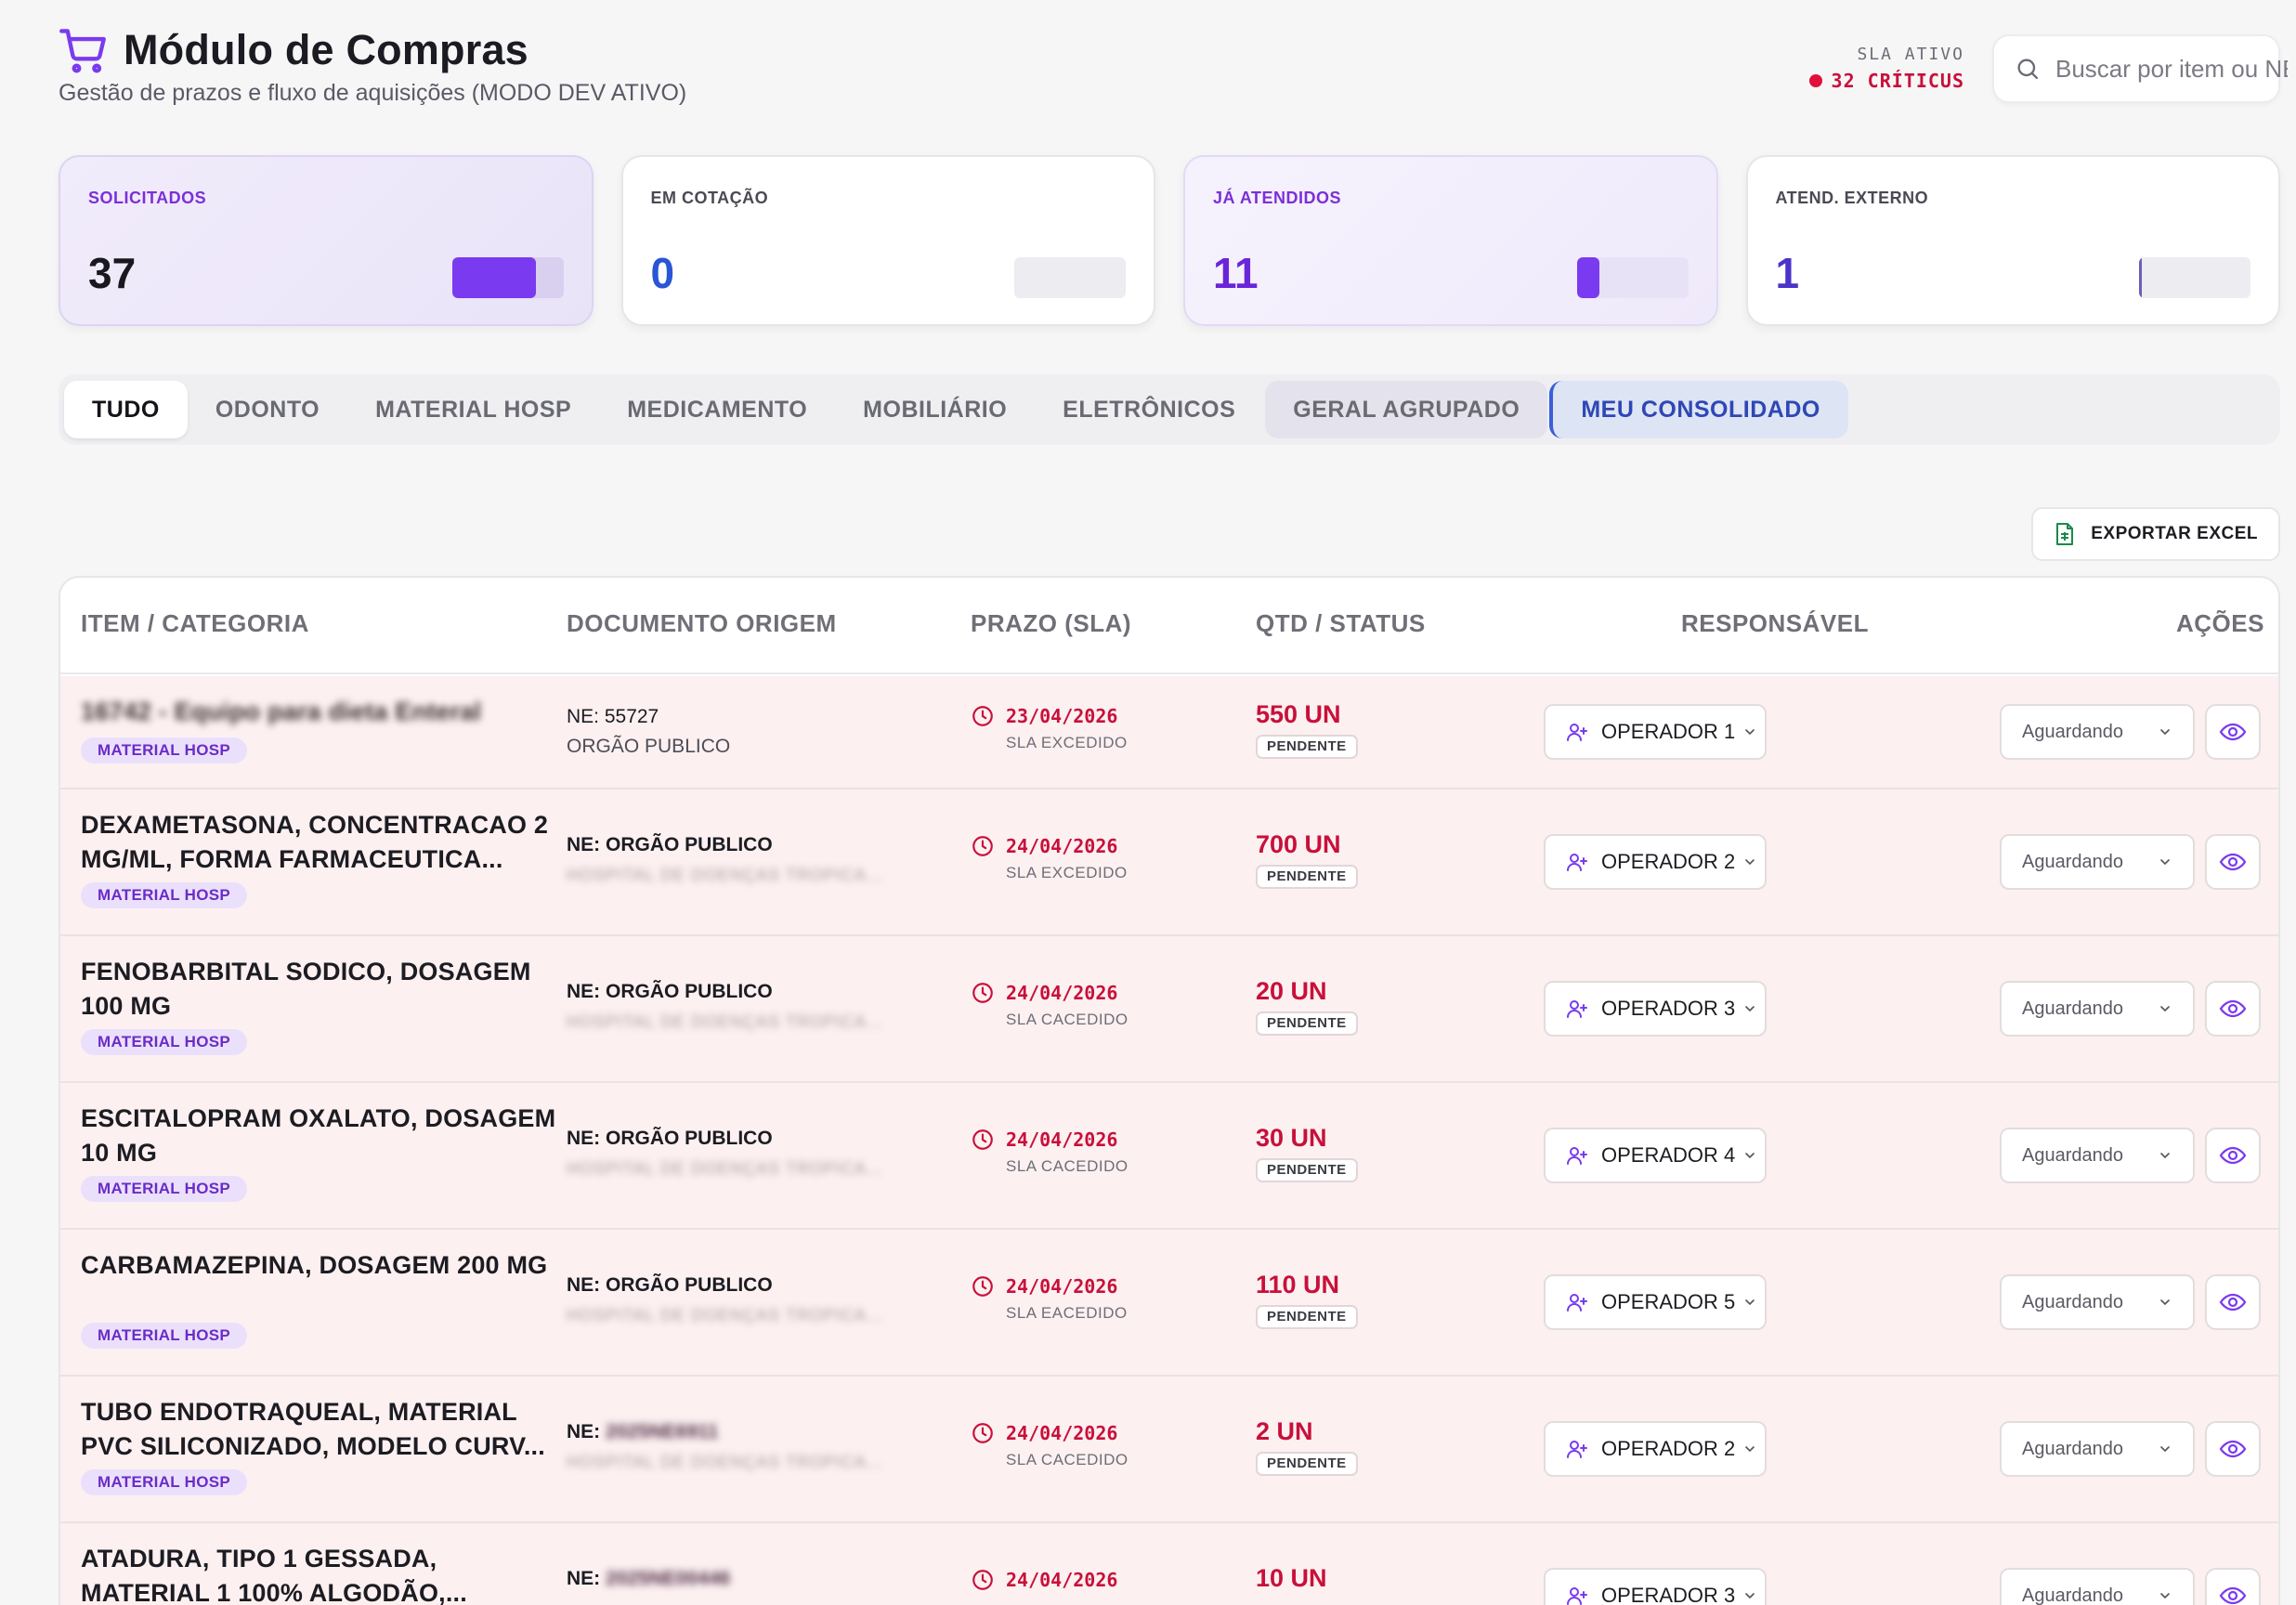  I want to click on sla-deadline: 24/04/2026 SLA EACEDIDO, so click(1049, 1298).